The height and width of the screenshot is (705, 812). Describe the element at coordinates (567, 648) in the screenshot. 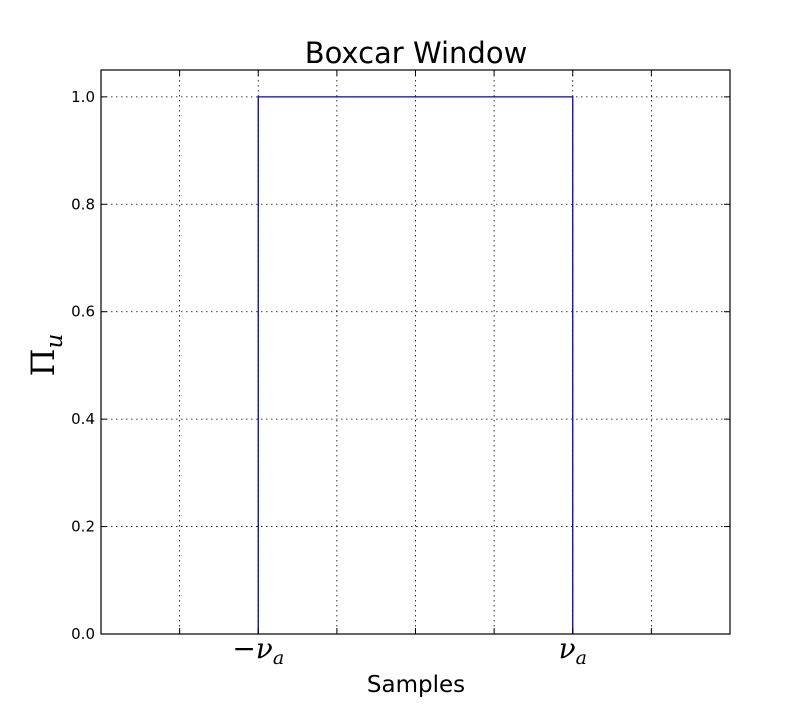

I see `x-tick-label-symbol: ν` at that location.